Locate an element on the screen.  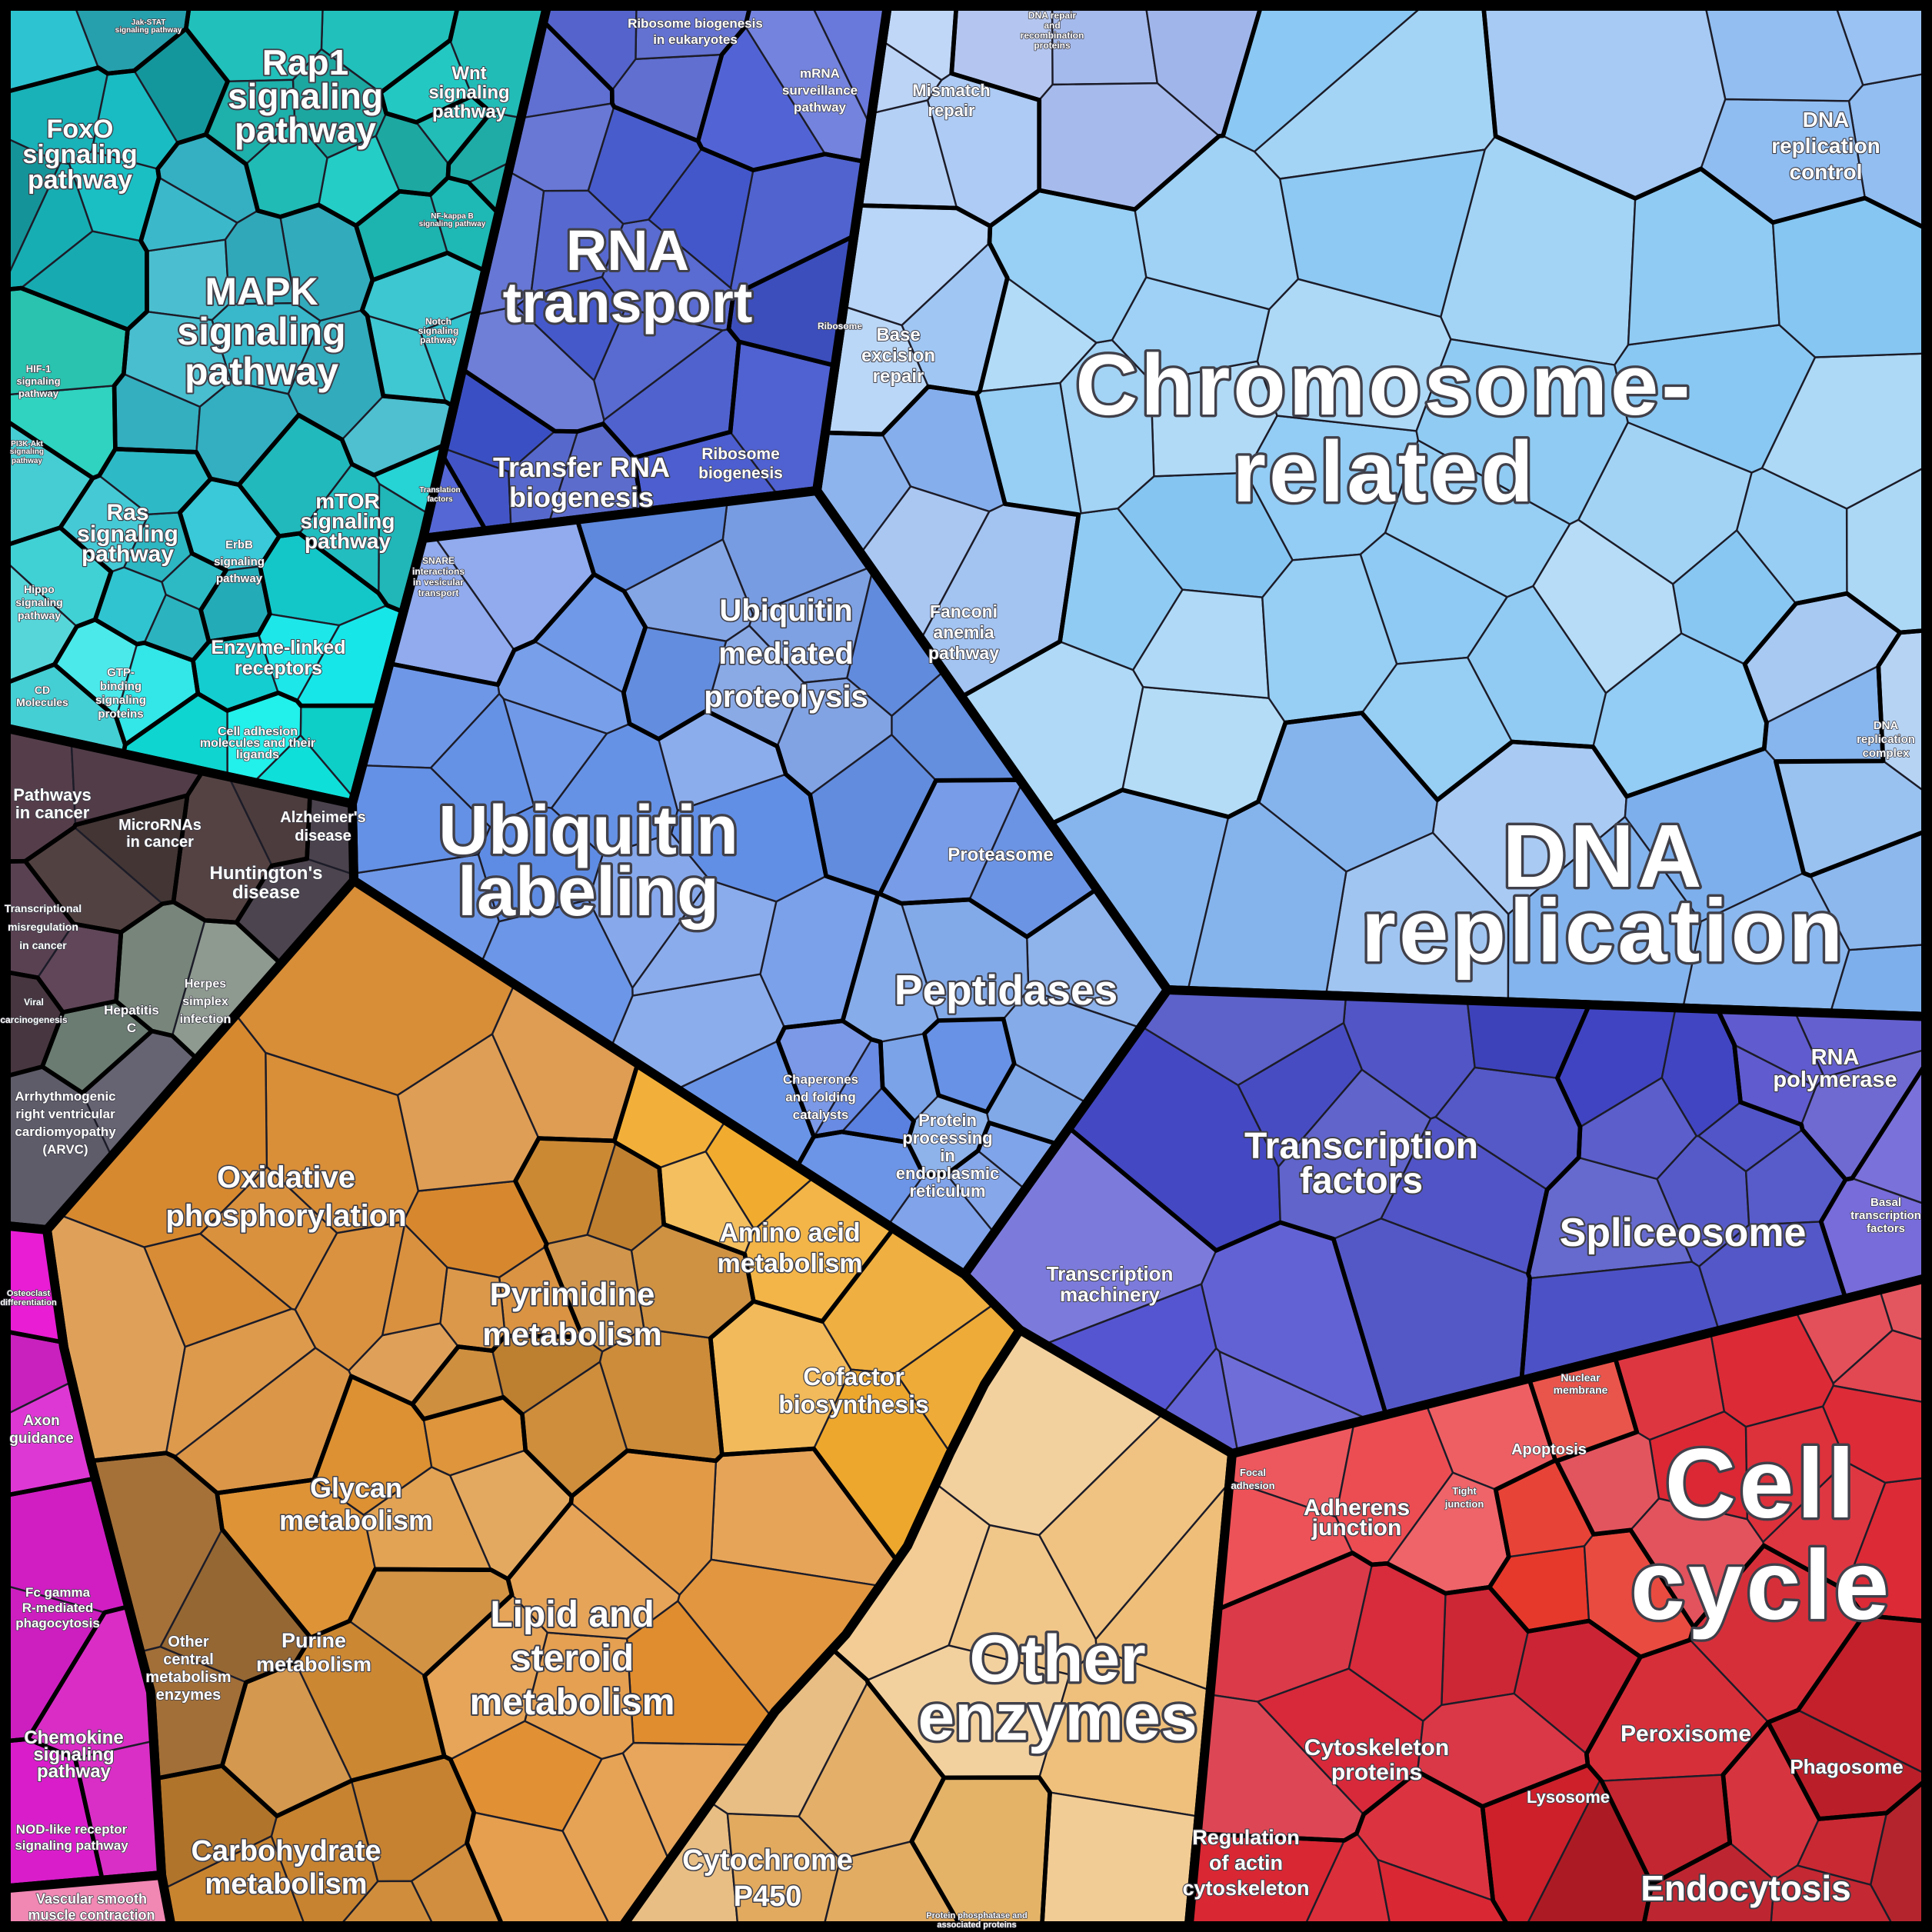
svg-text: and folding is located at coordinates (820, 1097).